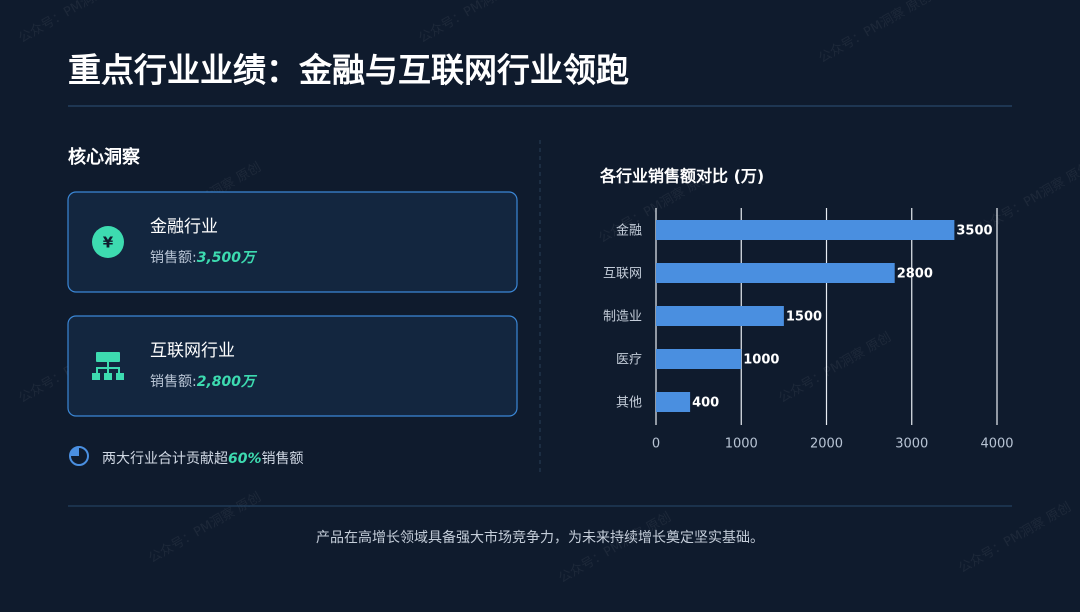  What do you see at coordinates (227, 258) in the screenshot?
I see `card-metric-value: 3,500万` at bounding box center [227, 258].